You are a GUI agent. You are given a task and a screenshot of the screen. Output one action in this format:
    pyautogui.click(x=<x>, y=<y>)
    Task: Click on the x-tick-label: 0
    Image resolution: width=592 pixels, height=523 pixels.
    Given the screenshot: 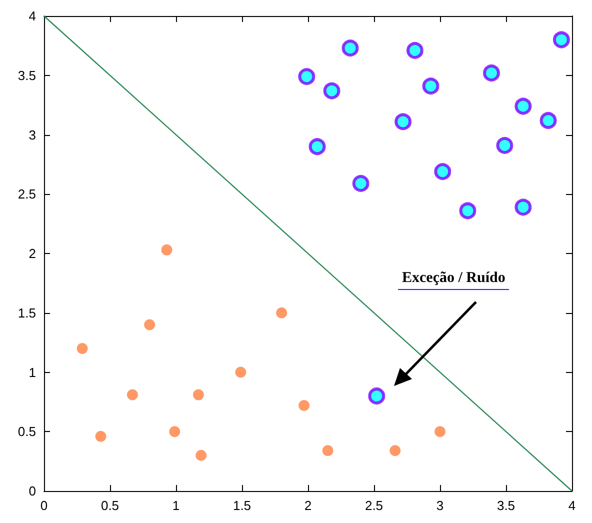 What is the action you would take?
    pyautogui.click(x=44, y=505)
    